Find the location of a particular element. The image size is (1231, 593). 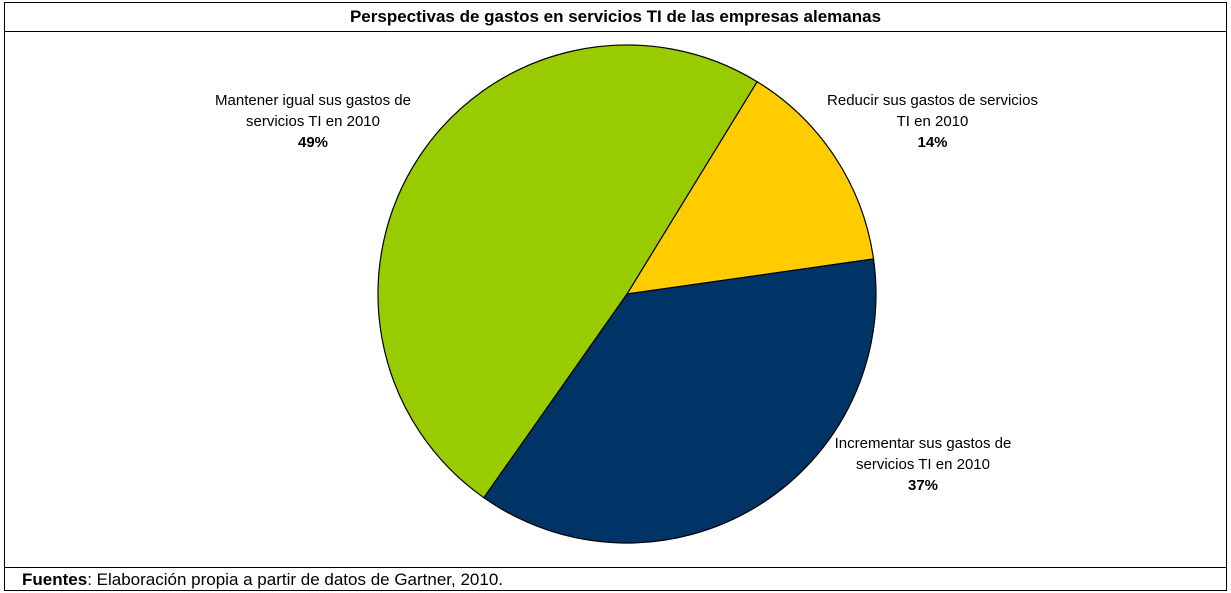

slice-reducir is located at coordinates (750, 187).